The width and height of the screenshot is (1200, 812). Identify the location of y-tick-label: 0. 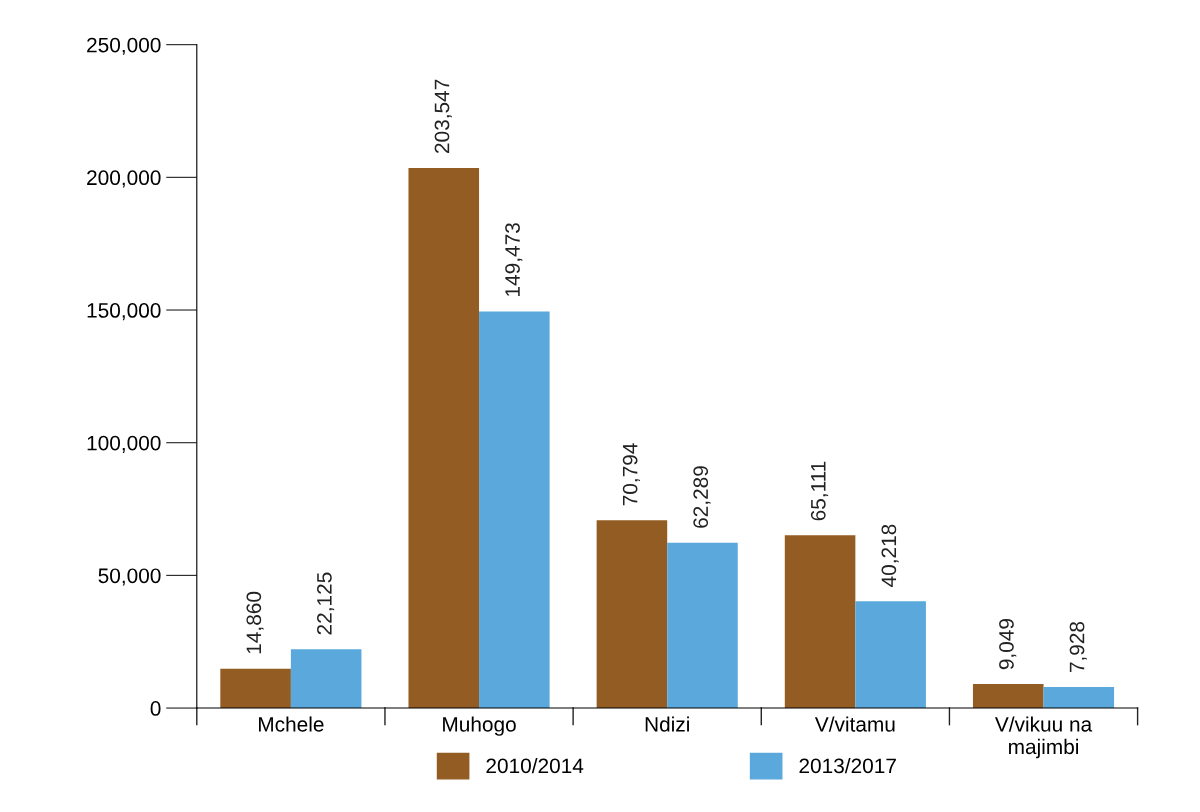
(155, 708).